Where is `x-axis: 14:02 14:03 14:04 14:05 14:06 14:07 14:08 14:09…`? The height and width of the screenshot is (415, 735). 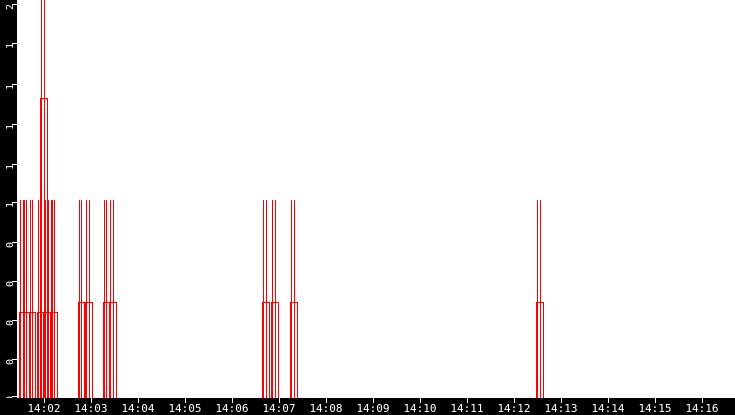 x-axis: 14:02 14:03 14:04 14:05 14:06 14:07 14:08 14:09… is located at coordinates (367, 406).